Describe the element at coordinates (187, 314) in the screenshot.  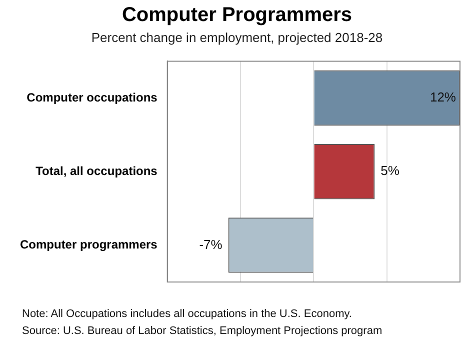
I see `text: Note: All Occupations includes all occupations in the U.S. Economy.` at that location.